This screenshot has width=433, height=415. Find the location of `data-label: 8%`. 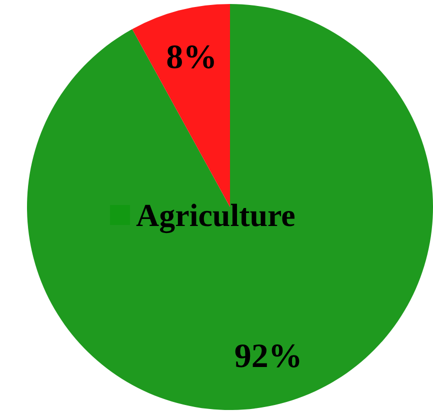

data-label: 8% is located at coordinates (192, 57).